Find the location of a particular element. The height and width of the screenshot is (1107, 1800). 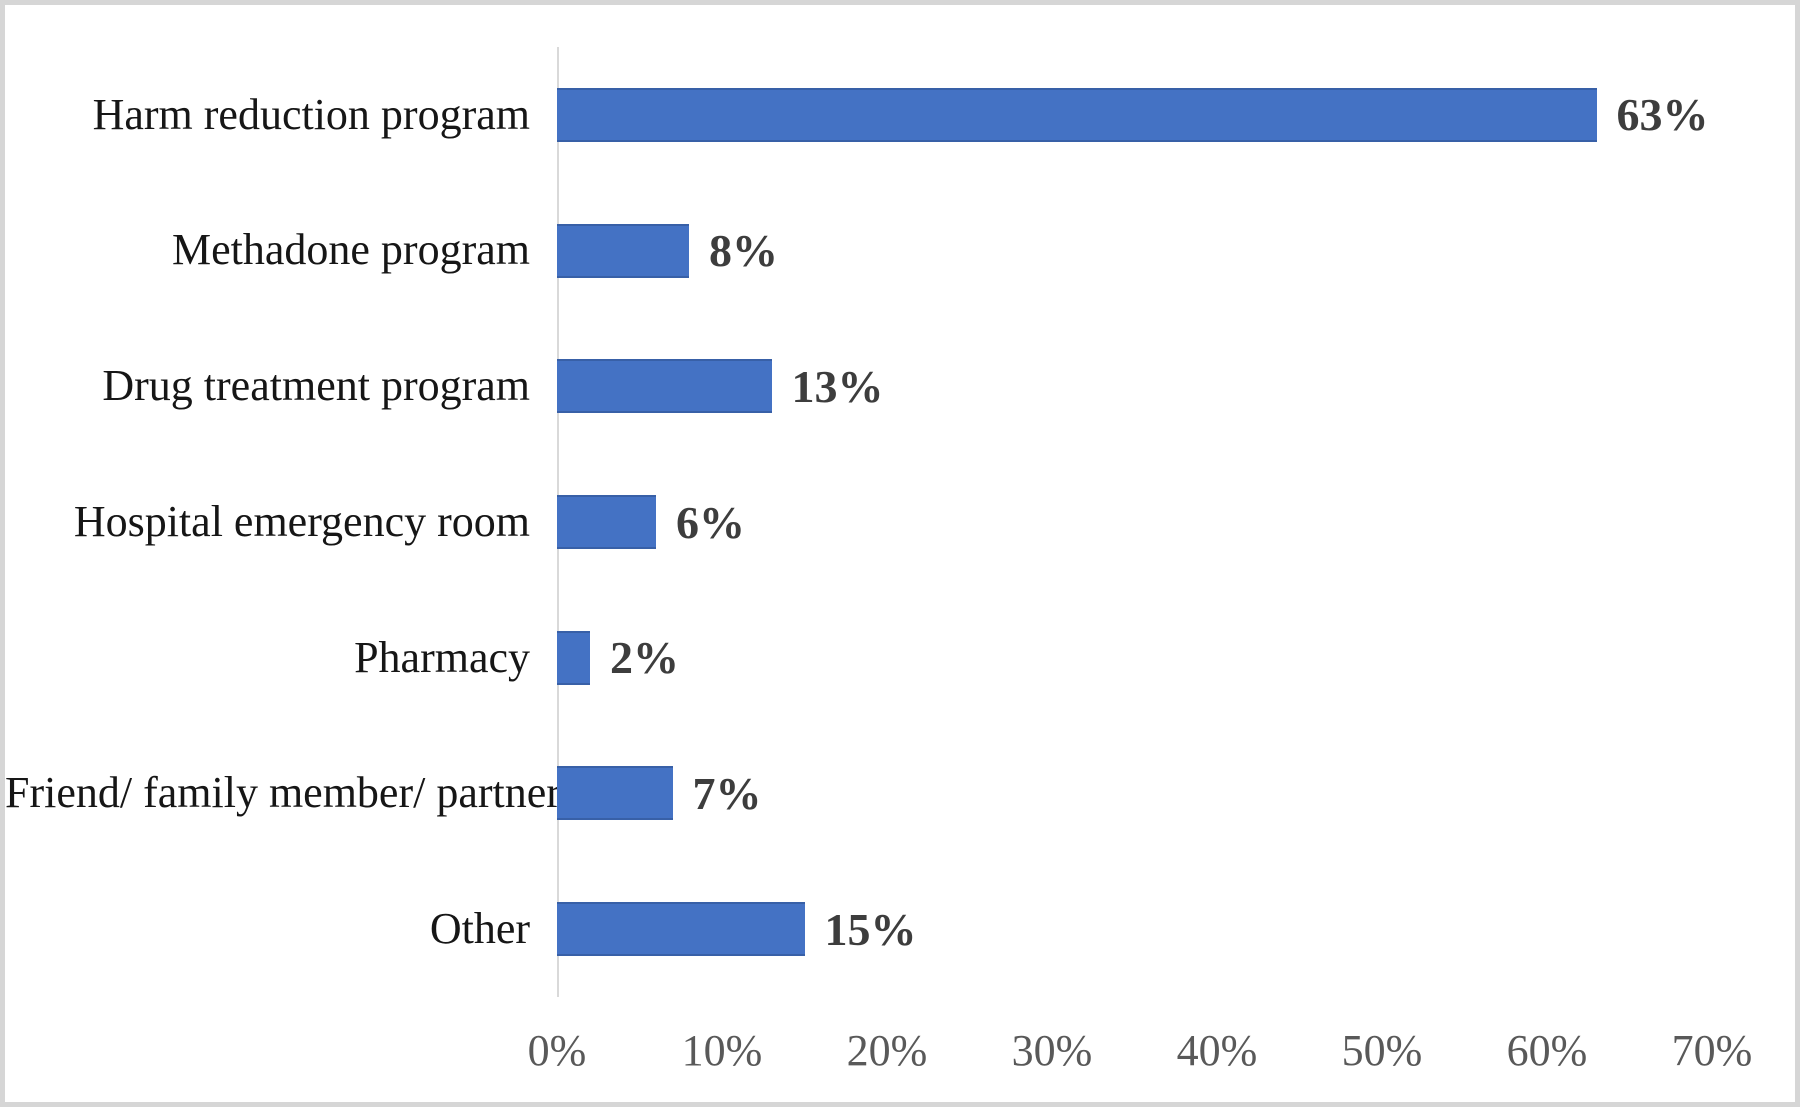

category-label: Other is located at coordinates (479, 928).